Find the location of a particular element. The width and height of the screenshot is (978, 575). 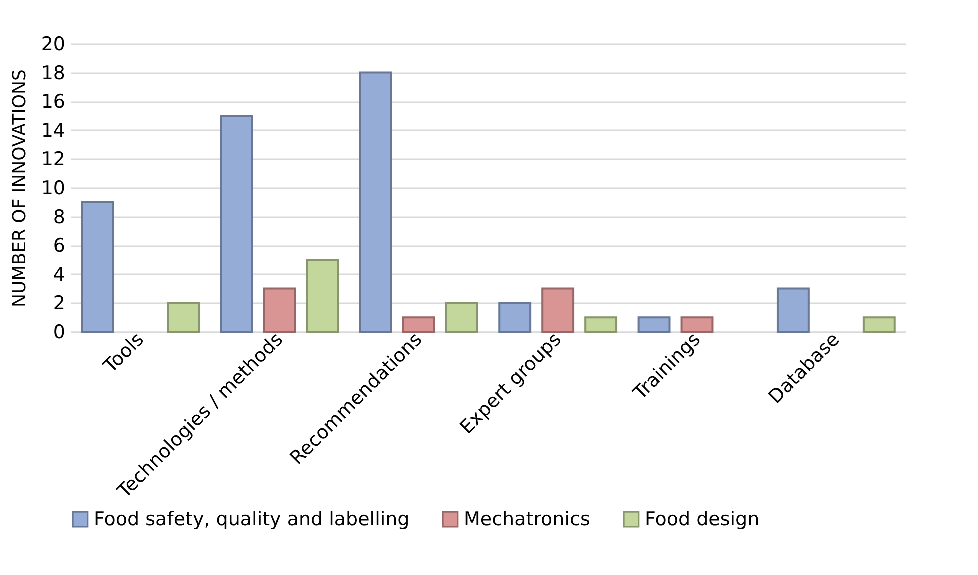

y-axis-title: NUMBER OF INNOVATIONS is located at coordinates (19, 189).